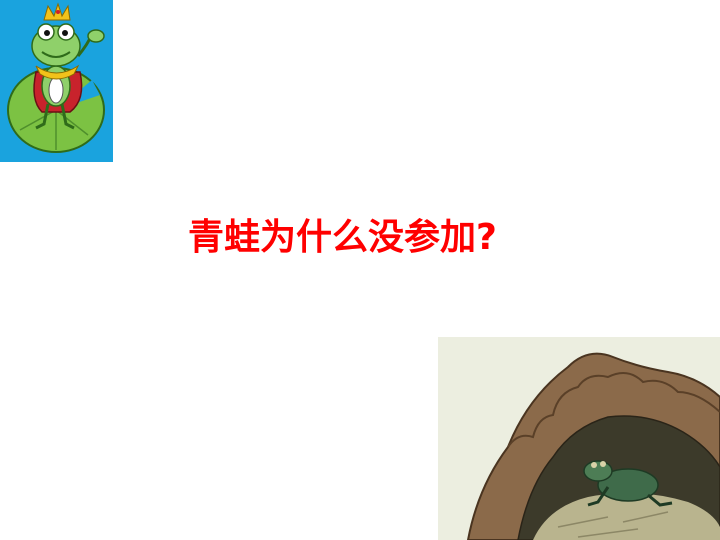 The image size is (720, 540). I want to click on slide-title: 青蛙为什么没参加?, so click(342, 237).